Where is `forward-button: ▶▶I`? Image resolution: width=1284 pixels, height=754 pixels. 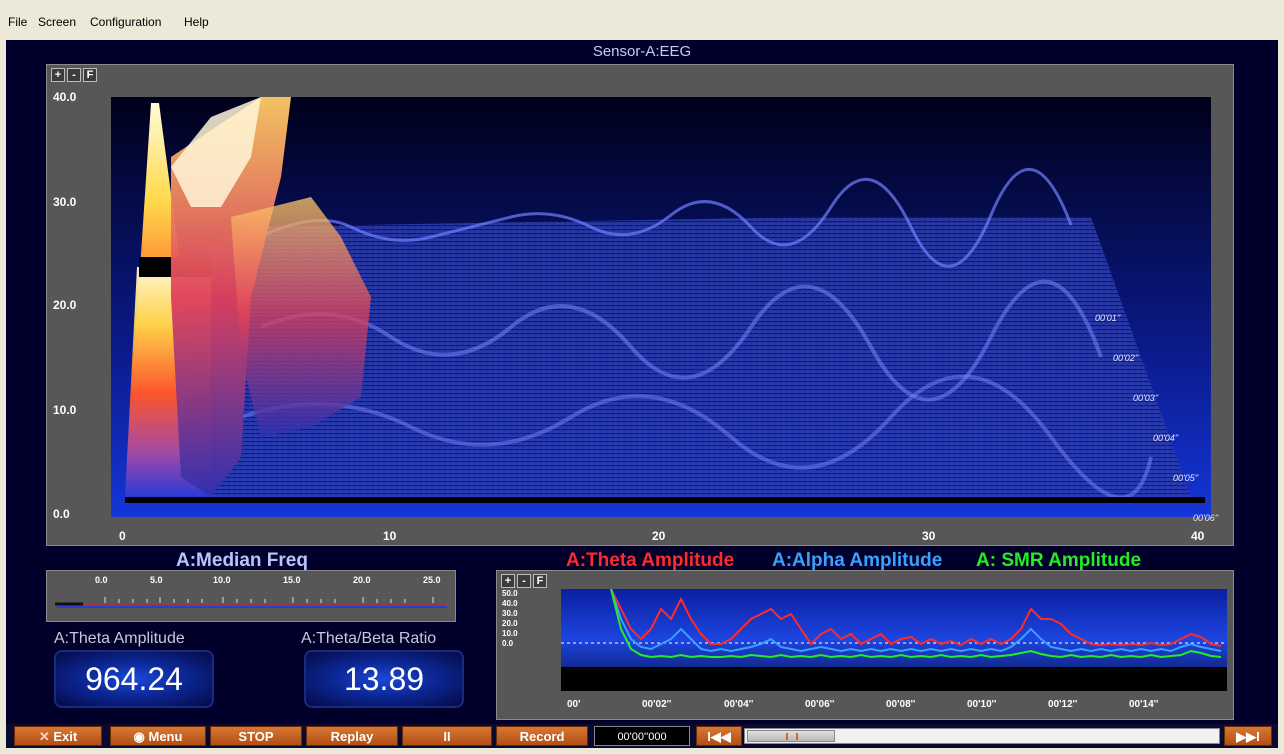 forward-button: ▶▶I is located at coordinates (1248, 736).